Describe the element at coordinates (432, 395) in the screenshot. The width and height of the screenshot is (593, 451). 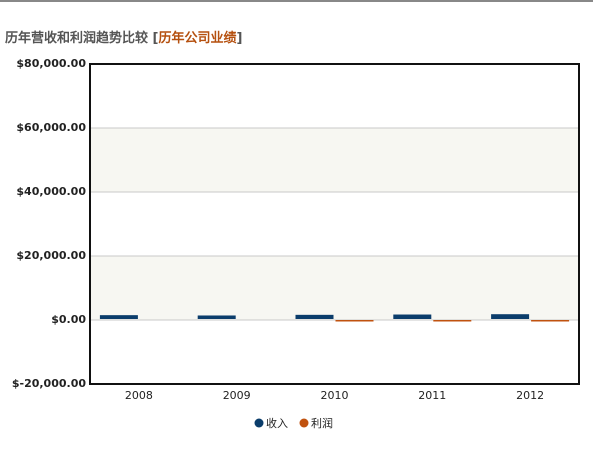
I see `x-tick-label: 2011` at that location.